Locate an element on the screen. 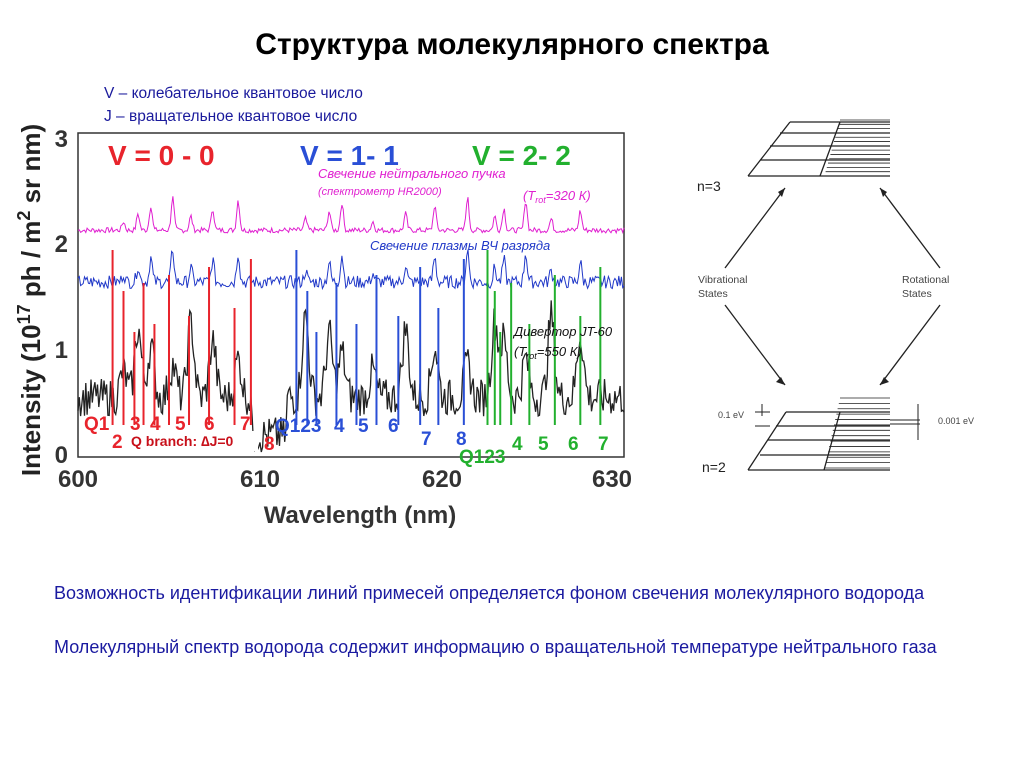  series-label-rf-plasma: Свечение плазмы ВЧ разряда is located at coordinates (460, 245).